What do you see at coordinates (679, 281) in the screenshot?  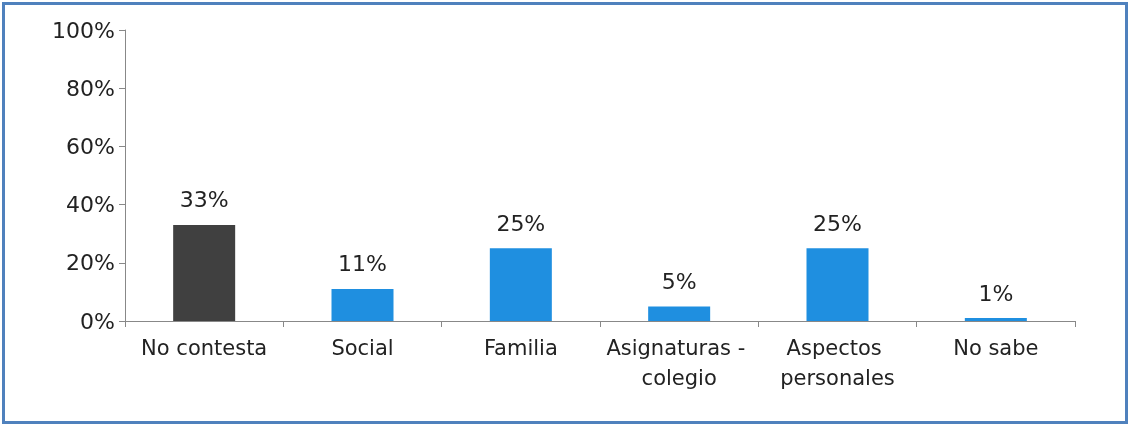 I see `data-label: 5%` at bounding box center [679, 281].